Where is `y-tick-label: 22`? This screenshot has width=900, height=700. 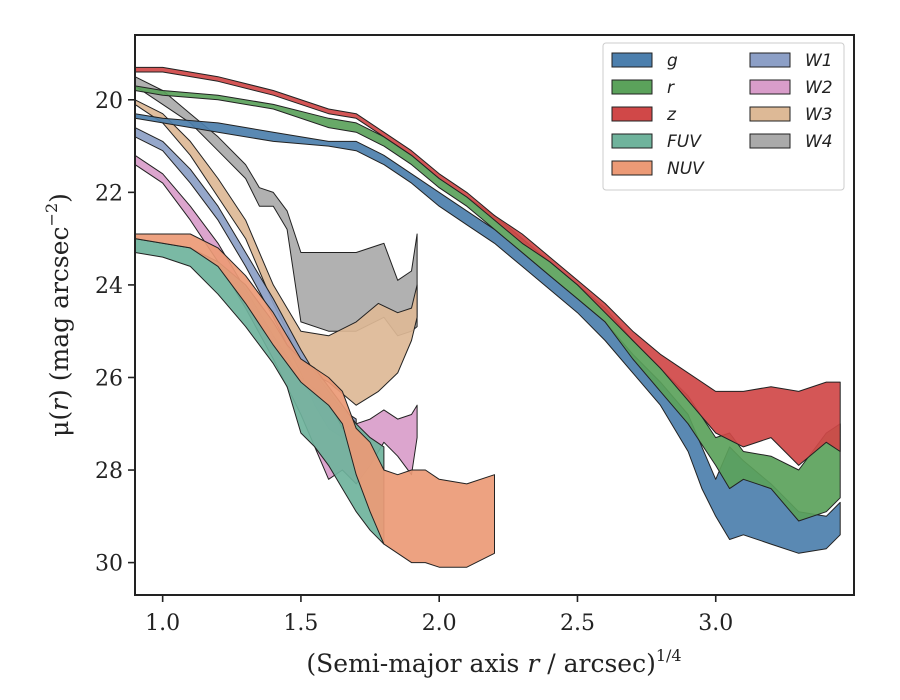
y-tick-label: 22 is located at coordinates (109, 193).